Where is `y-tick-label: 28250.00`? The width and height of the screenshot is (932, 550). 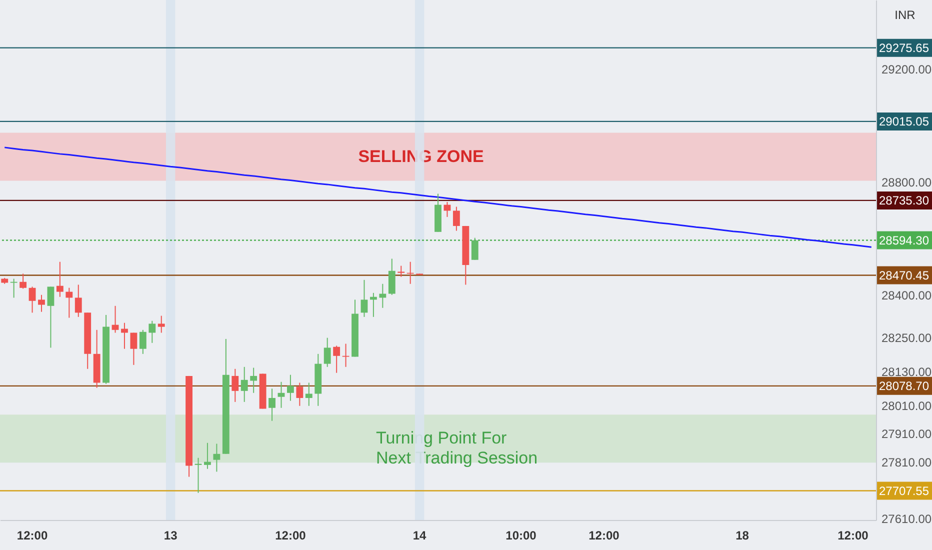 y-tick-label: 28250.00 is located at coordinates (907, 338).